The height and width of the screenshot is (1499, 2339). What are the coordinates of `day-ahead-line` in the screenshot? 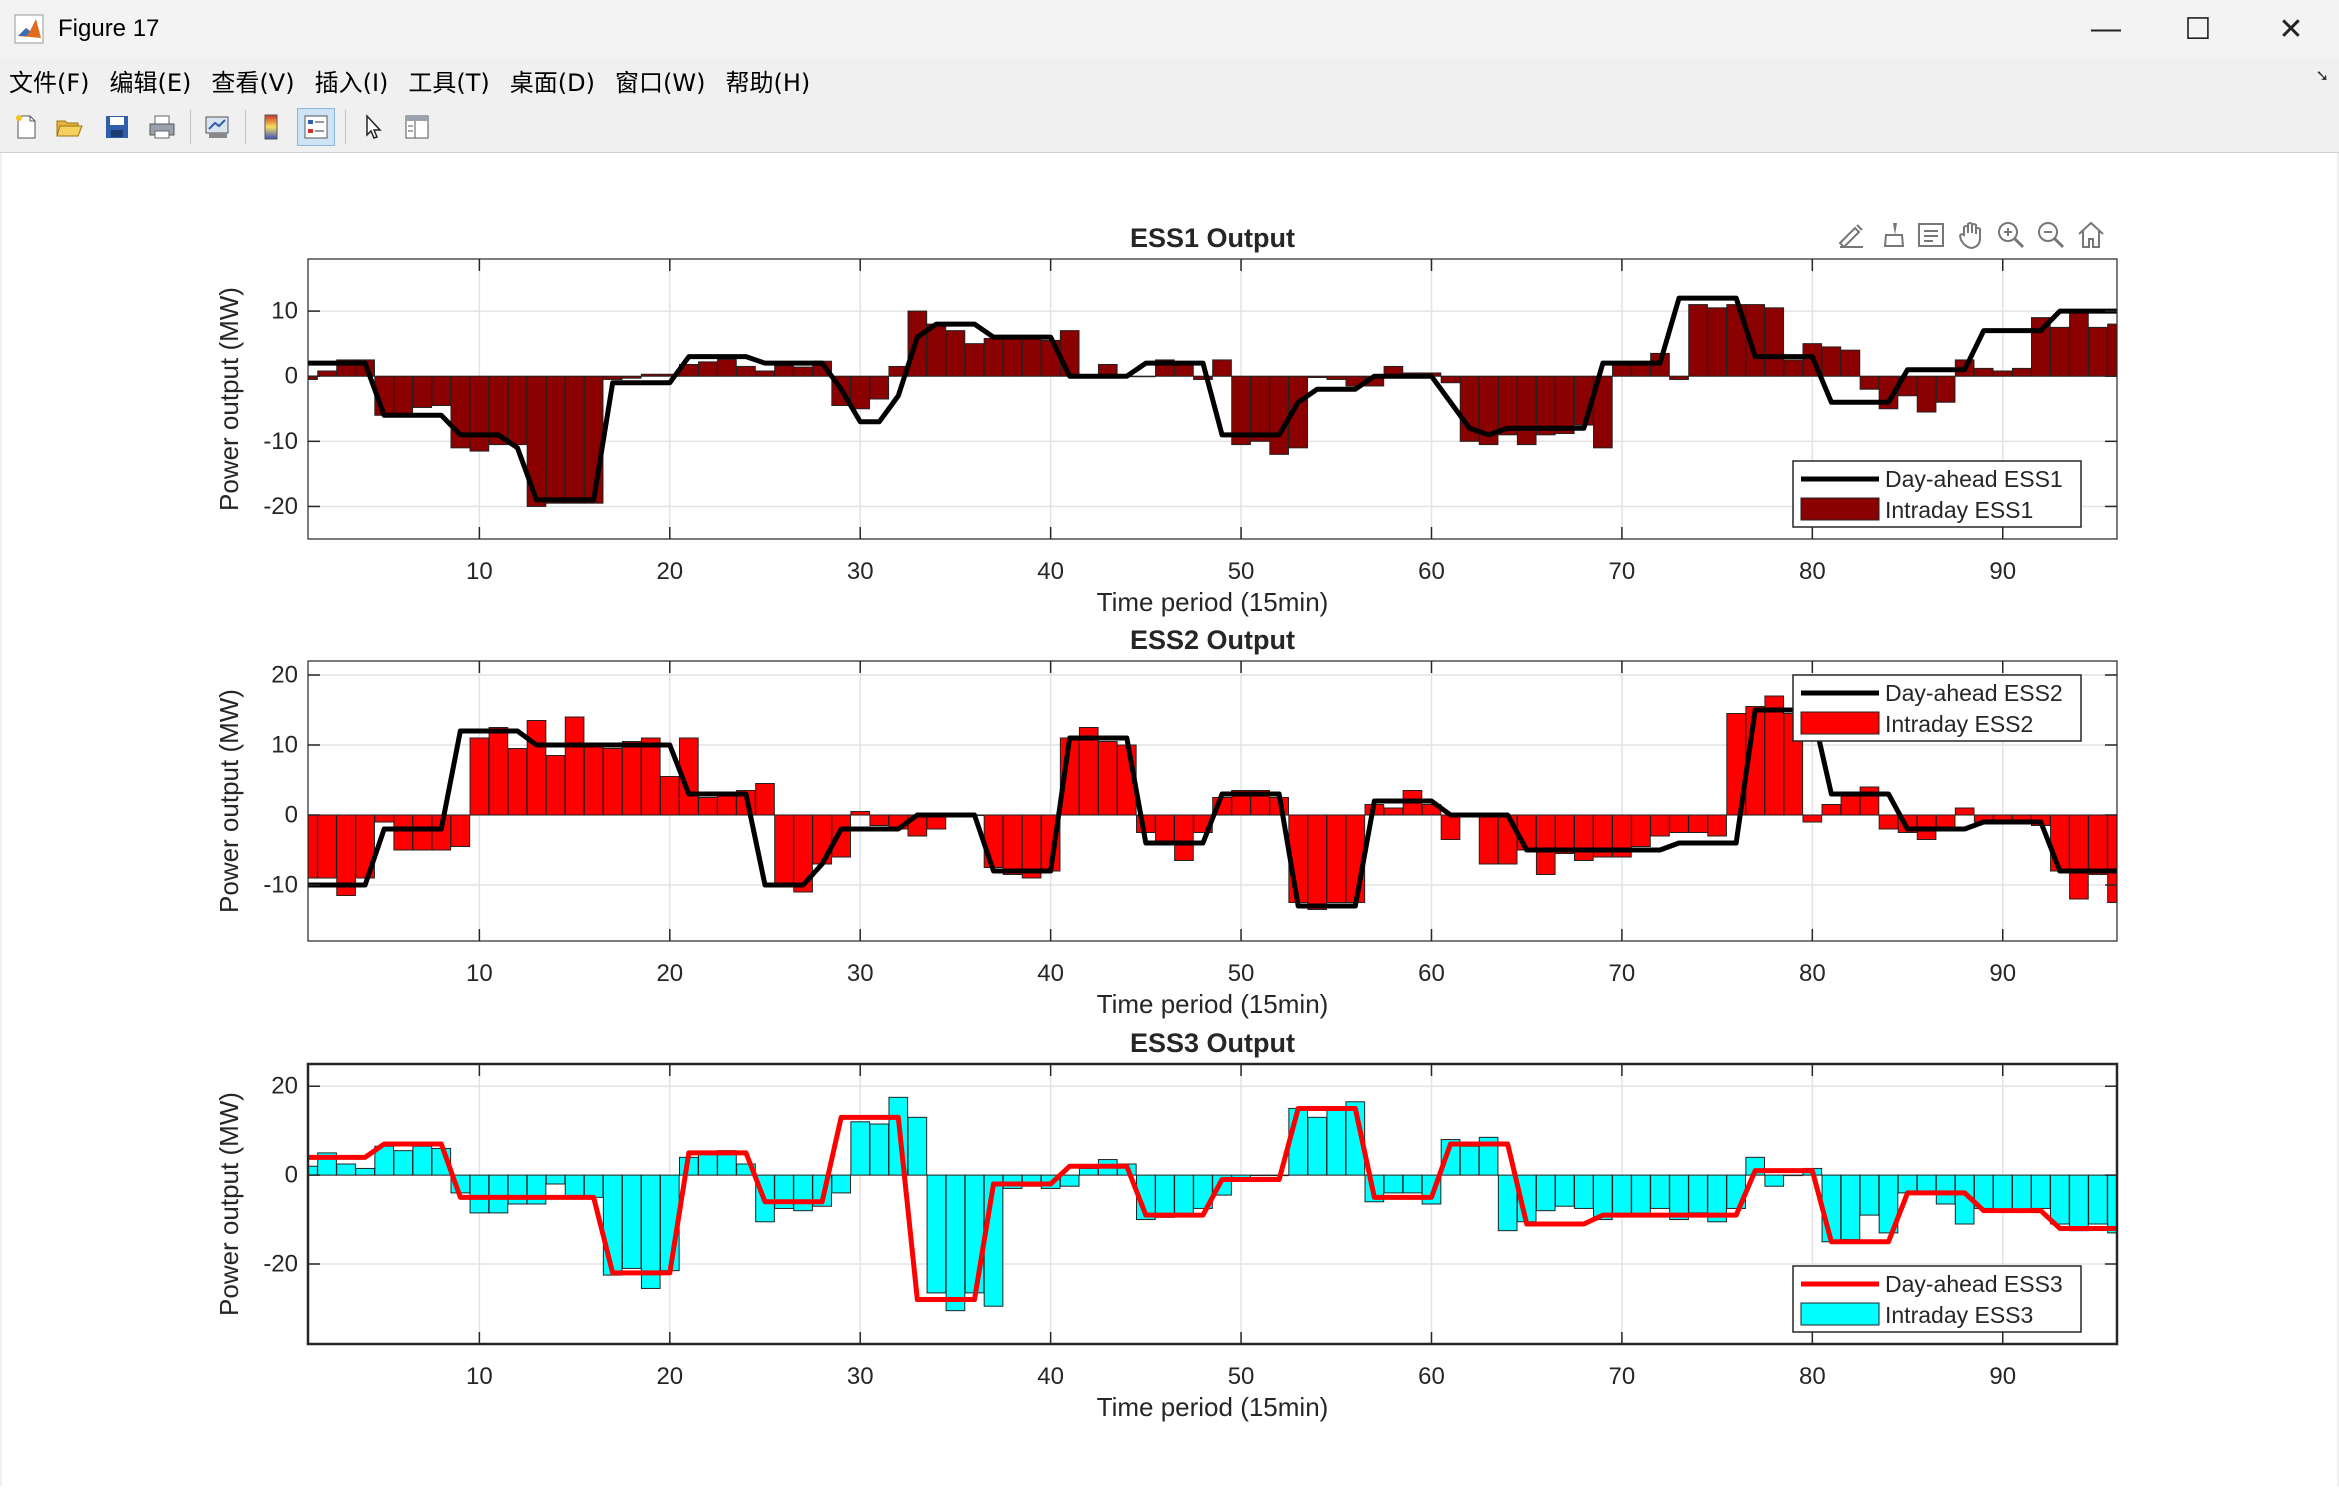 It's located at (1212, 399).